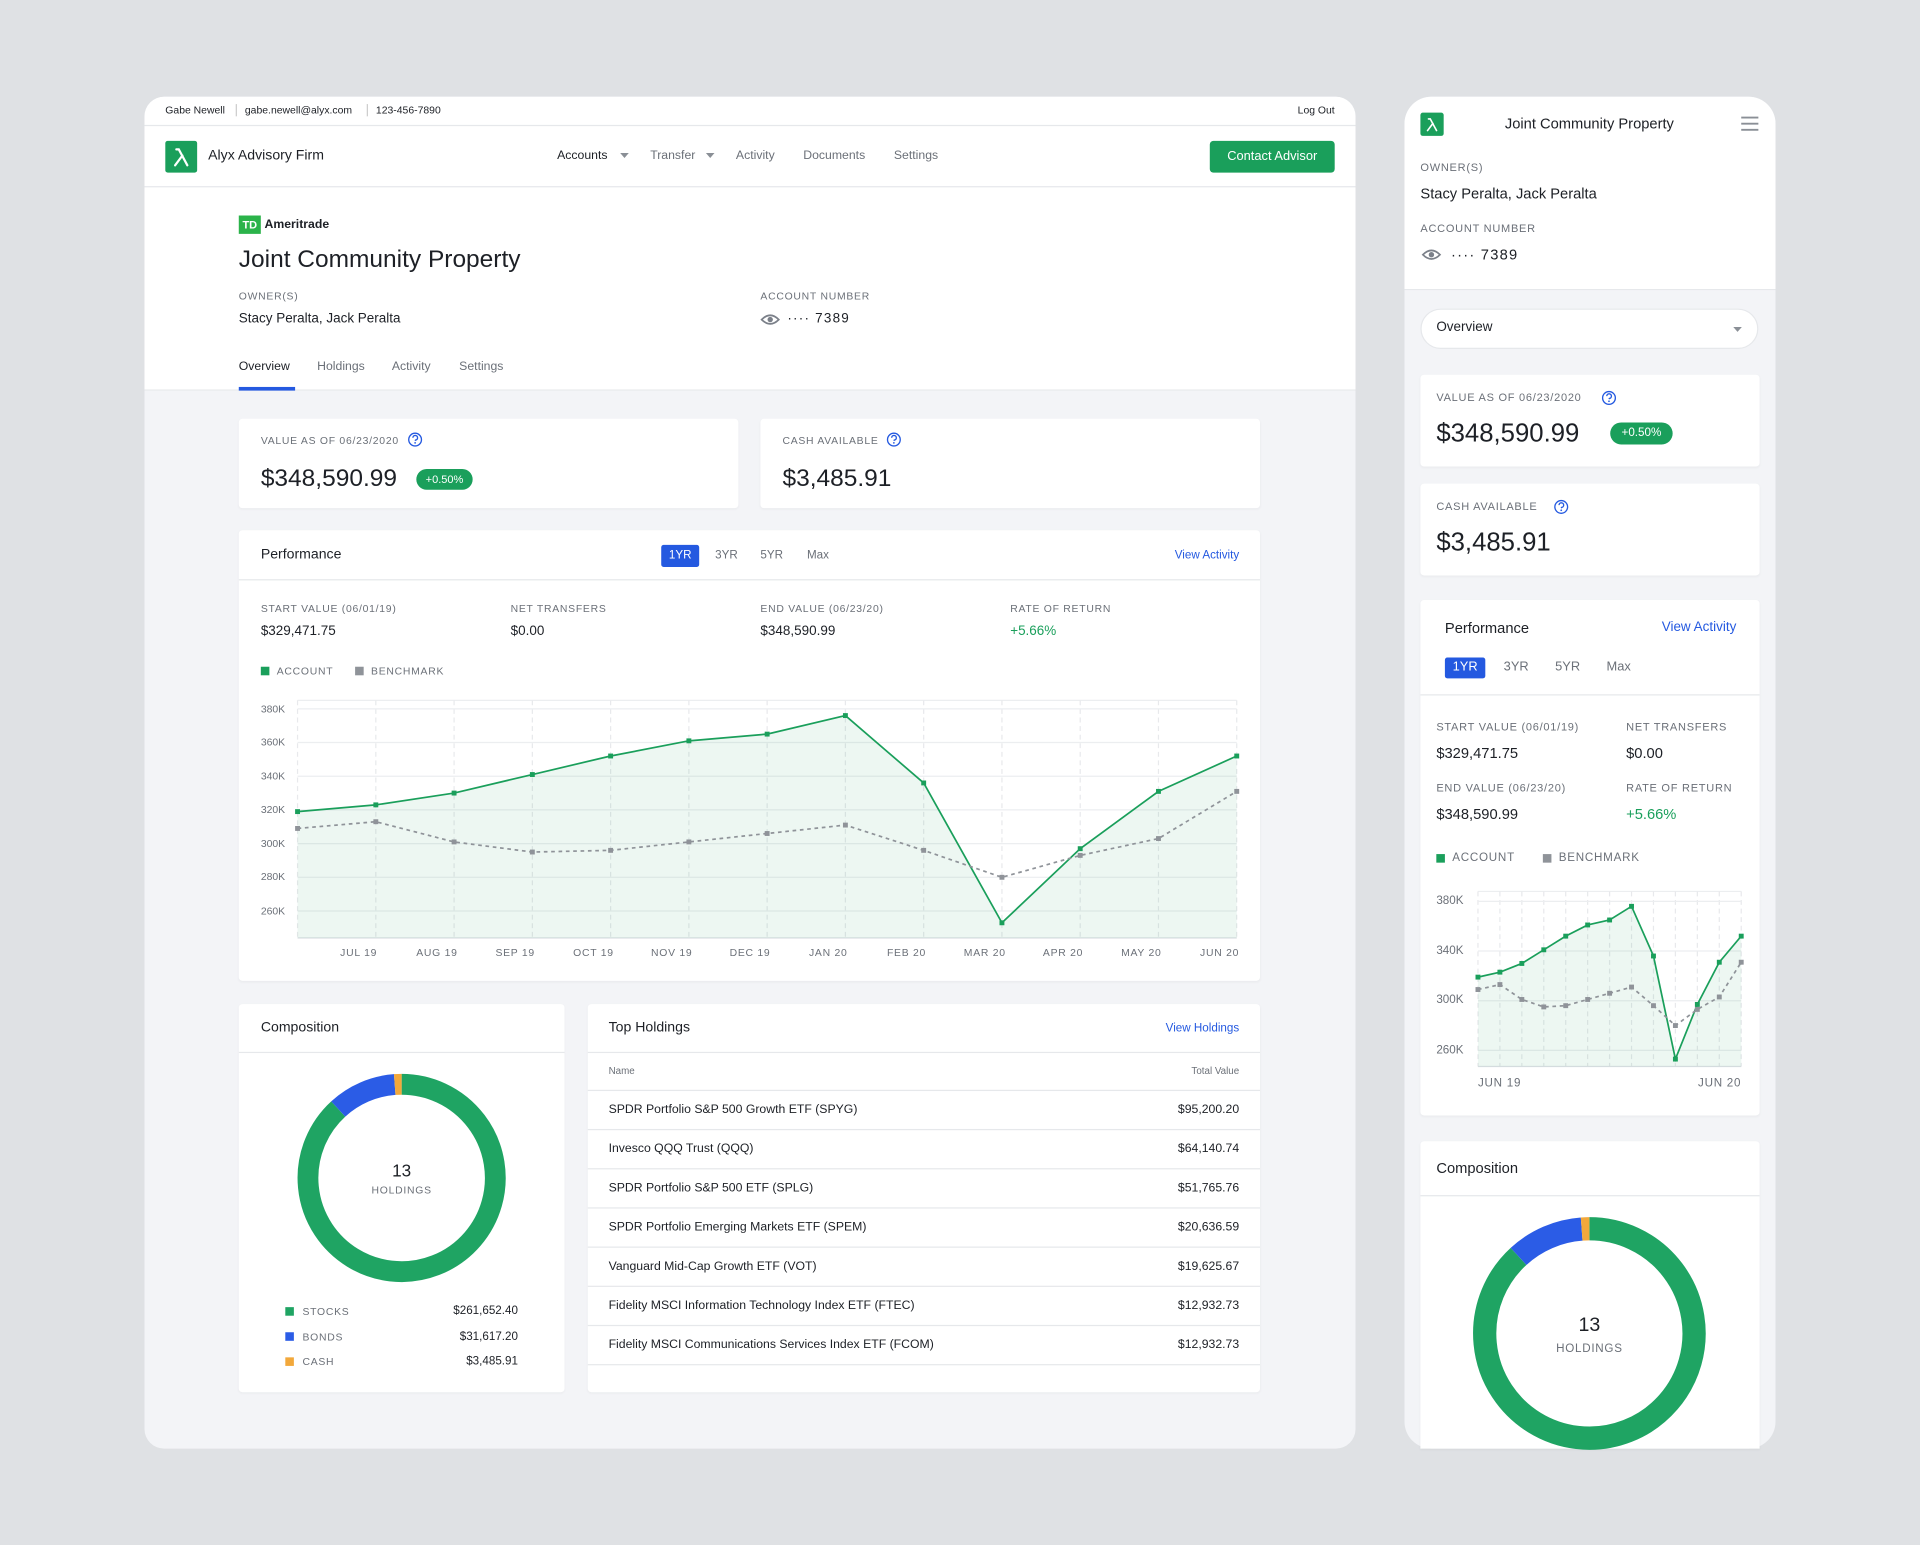 Image resolution: width=1920 pixels, height=1545 pixels. I want to click on holding-value: $12,932.73, so click(1208, 1345).